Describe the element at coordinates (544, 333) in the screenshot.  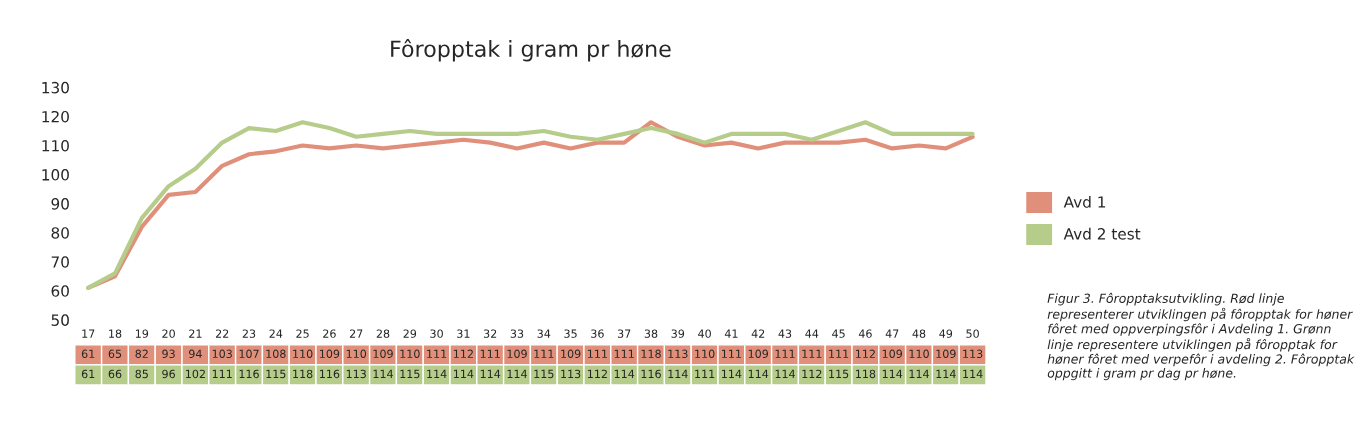
I see `x-tick-label: 34` at that location.